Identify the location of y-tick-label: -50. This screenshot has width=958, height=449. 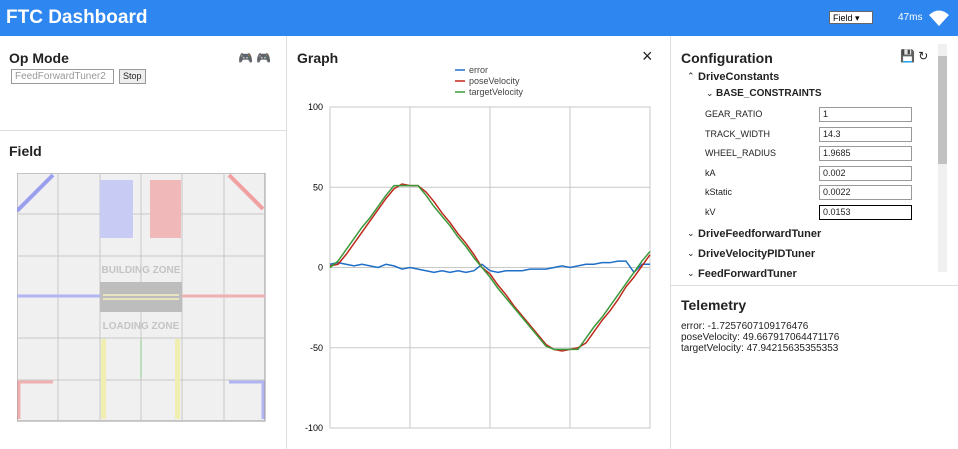
(316, 348).